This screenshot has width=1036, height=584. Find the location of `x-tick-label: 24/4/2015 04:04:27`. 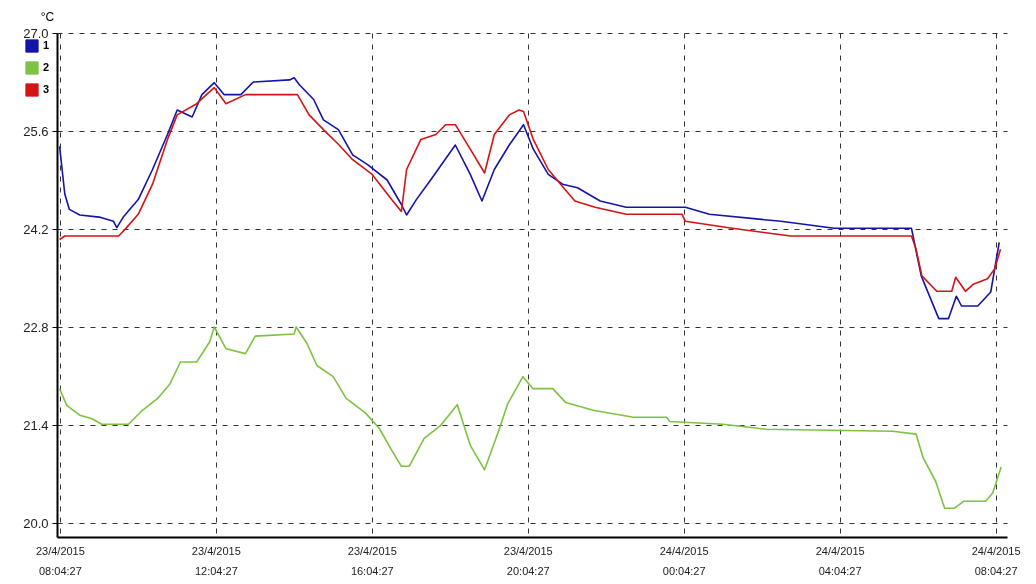

x-tick-label: 24/4/2015 04:04:27 is located at coordinates (840, 560).